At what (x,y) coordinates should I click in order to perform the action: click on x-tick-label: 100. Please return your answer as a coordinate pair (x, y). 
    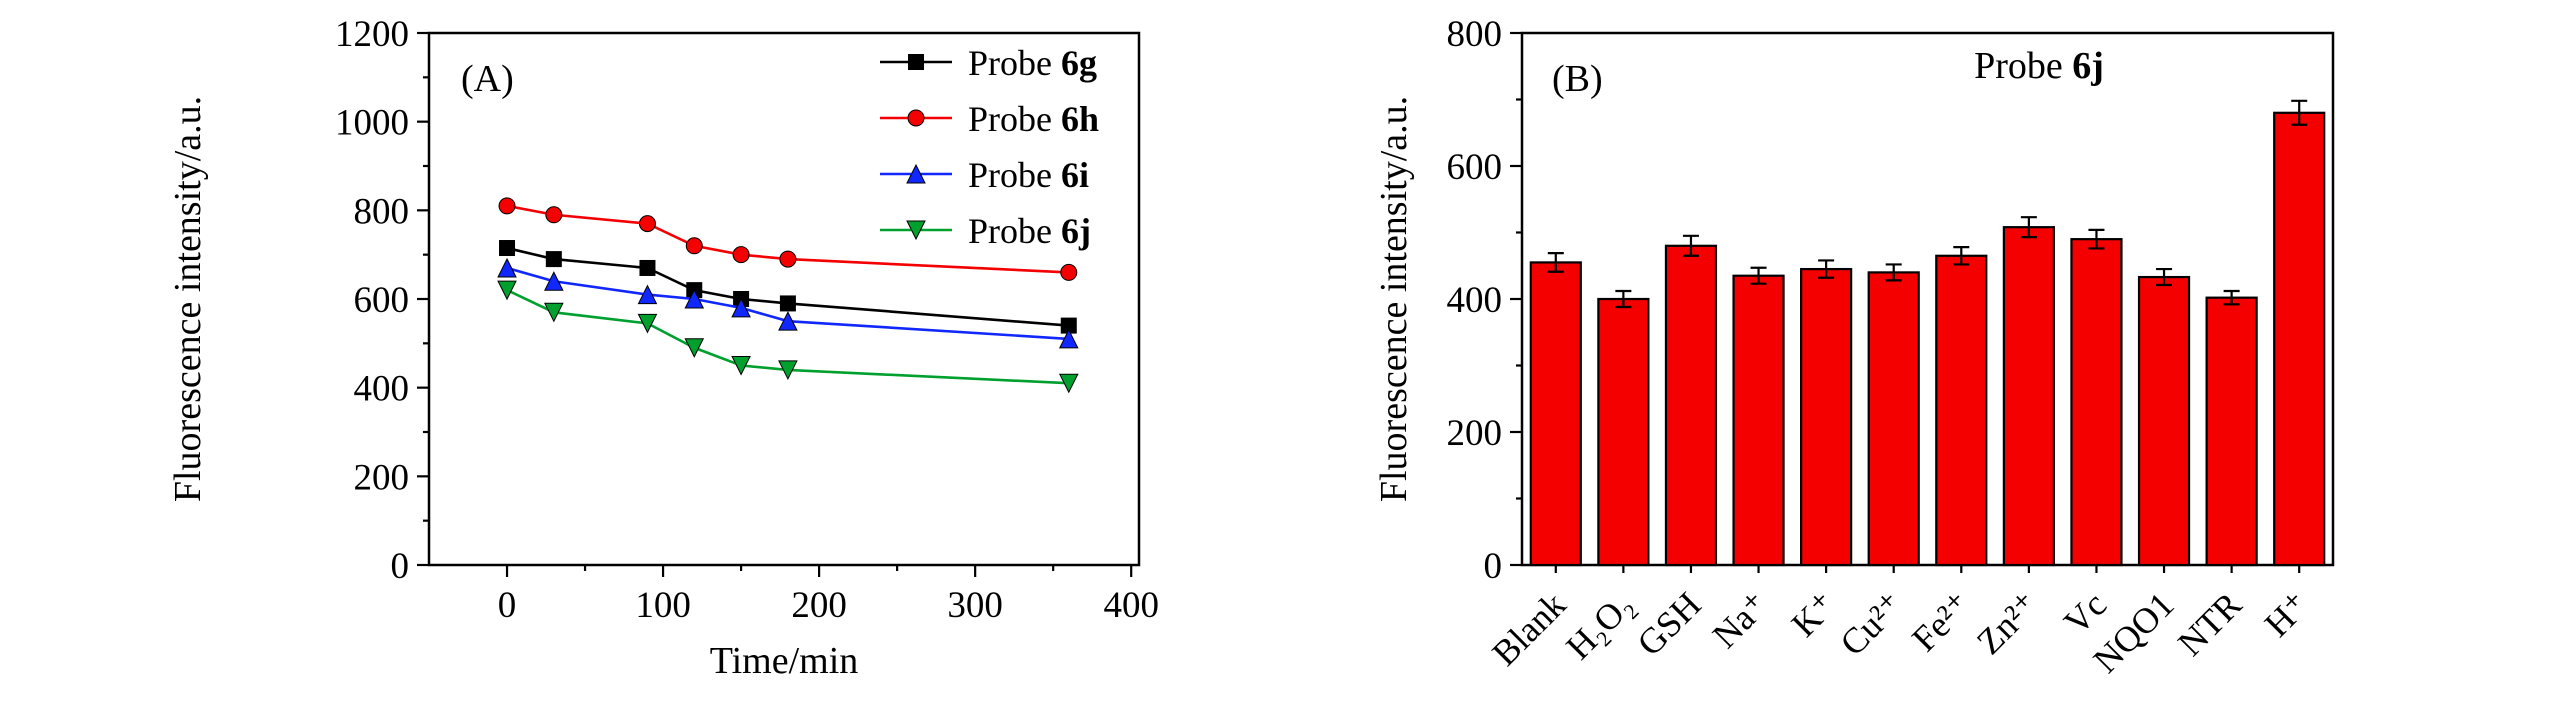
    Looking at the image, I should click on (663, 605).